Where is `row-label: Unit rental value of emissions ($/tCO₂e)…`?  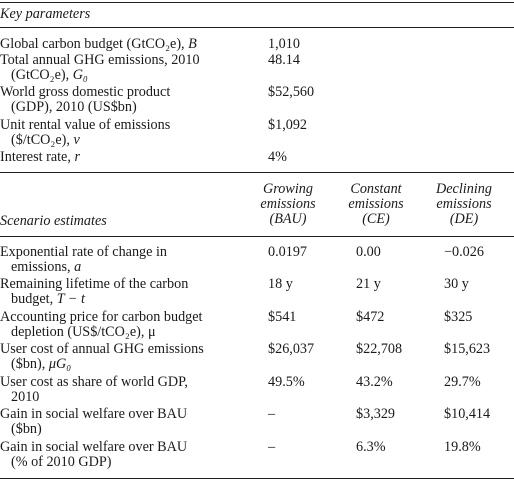
row-label: Unit rental value of emissions ($/tCO₂e)… is located at coordinates (85, 132).